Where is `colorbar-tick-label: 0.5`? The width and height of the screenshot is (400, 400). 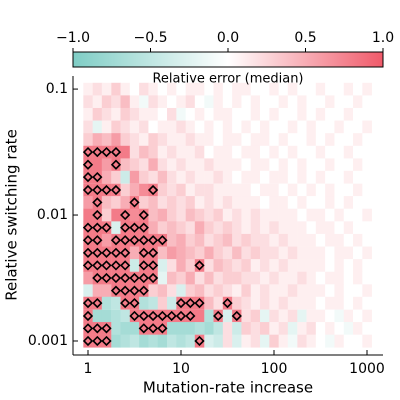 colorbar-tick-label: 0.5 is located at coordinates (305, 38).